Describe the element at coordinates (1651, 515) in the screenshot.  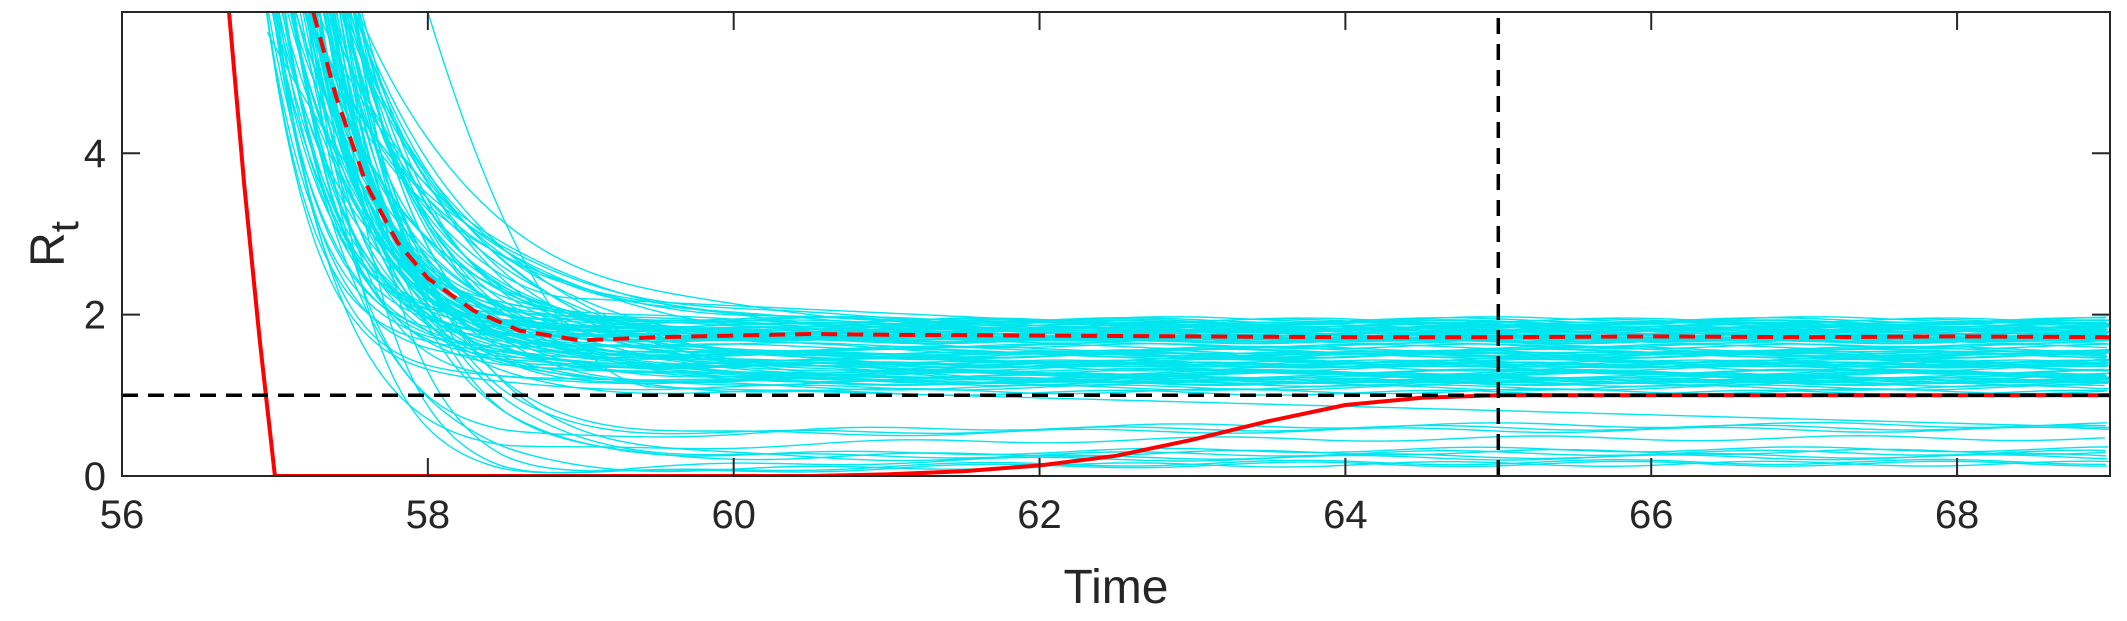
I see `x-tick-label: 66` at that location.